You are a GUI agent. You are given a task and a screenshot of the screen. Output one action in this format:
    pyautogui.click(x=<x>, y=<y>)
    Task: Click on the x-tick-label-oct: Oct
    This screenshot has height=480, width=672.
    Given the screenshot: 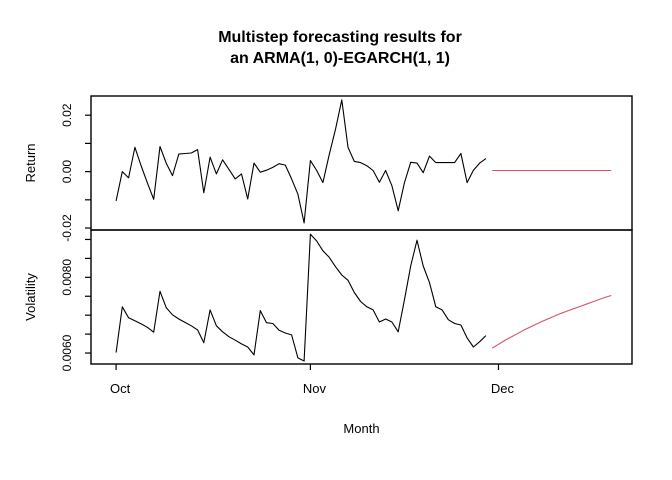 What is the action you would take?
    pyautogui.click(x=120, y=388)
    